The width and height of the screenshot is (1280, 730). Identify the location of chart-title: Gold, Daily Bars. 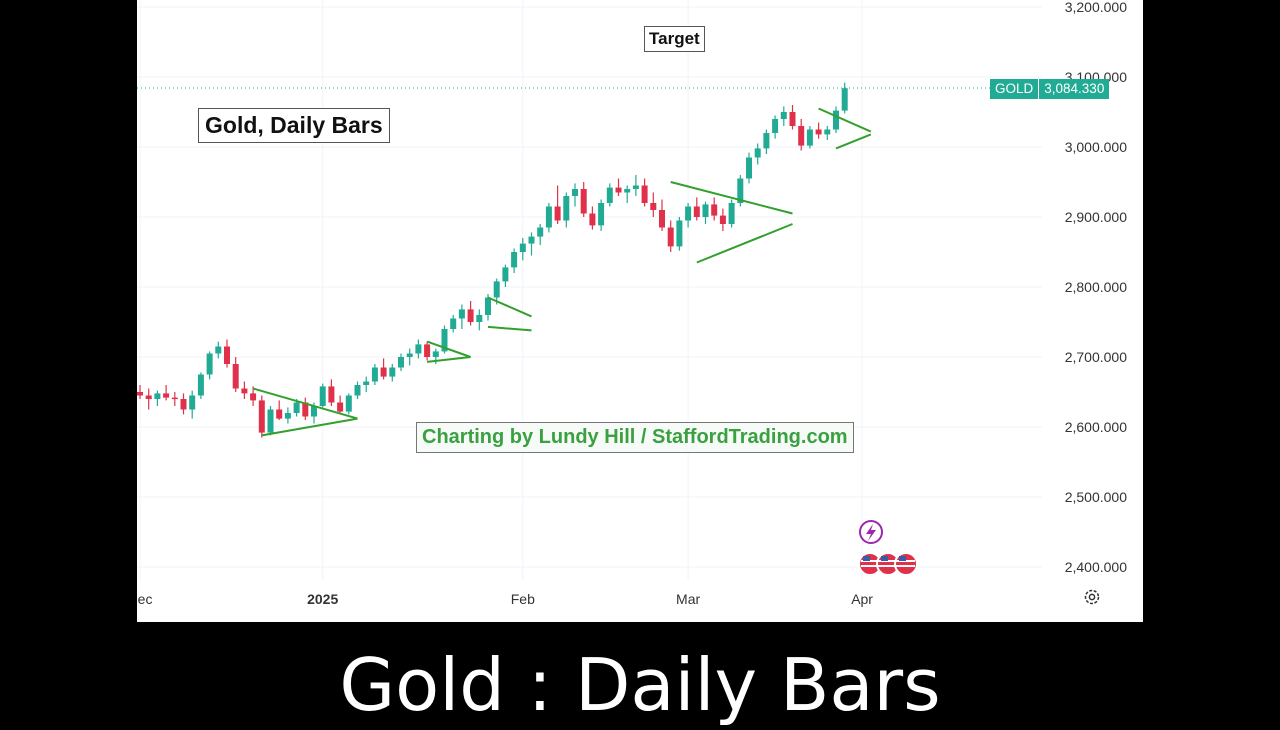
(294, 125).